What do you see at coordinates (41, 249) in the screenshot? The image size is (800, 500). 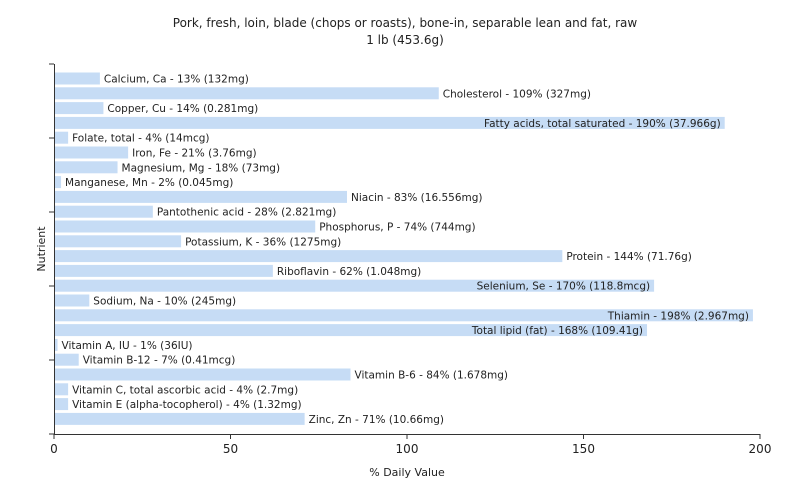 I see `y-axis-label: Nutrient` at bounding box center [41, 249].